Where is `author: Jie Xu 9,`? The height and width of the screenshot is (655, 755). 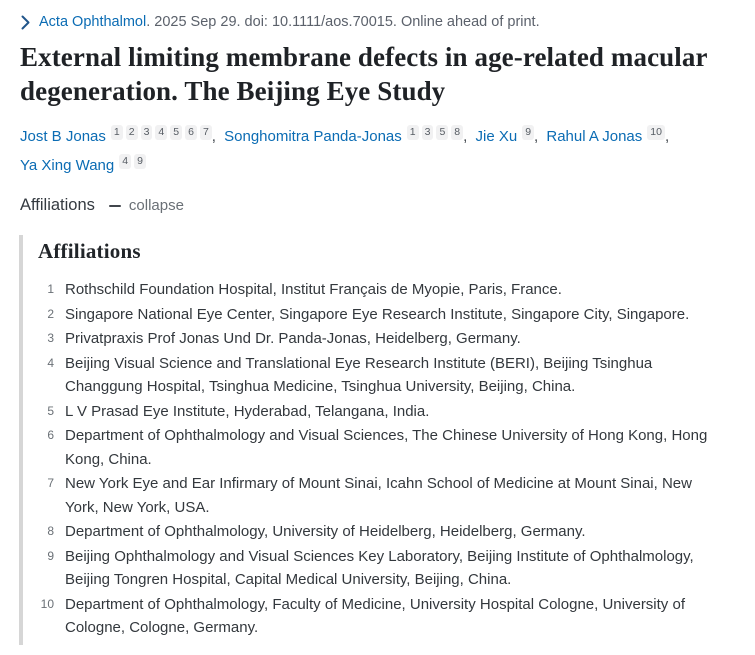
author: Jie Xu 9, is located at coordinates (507, 135).